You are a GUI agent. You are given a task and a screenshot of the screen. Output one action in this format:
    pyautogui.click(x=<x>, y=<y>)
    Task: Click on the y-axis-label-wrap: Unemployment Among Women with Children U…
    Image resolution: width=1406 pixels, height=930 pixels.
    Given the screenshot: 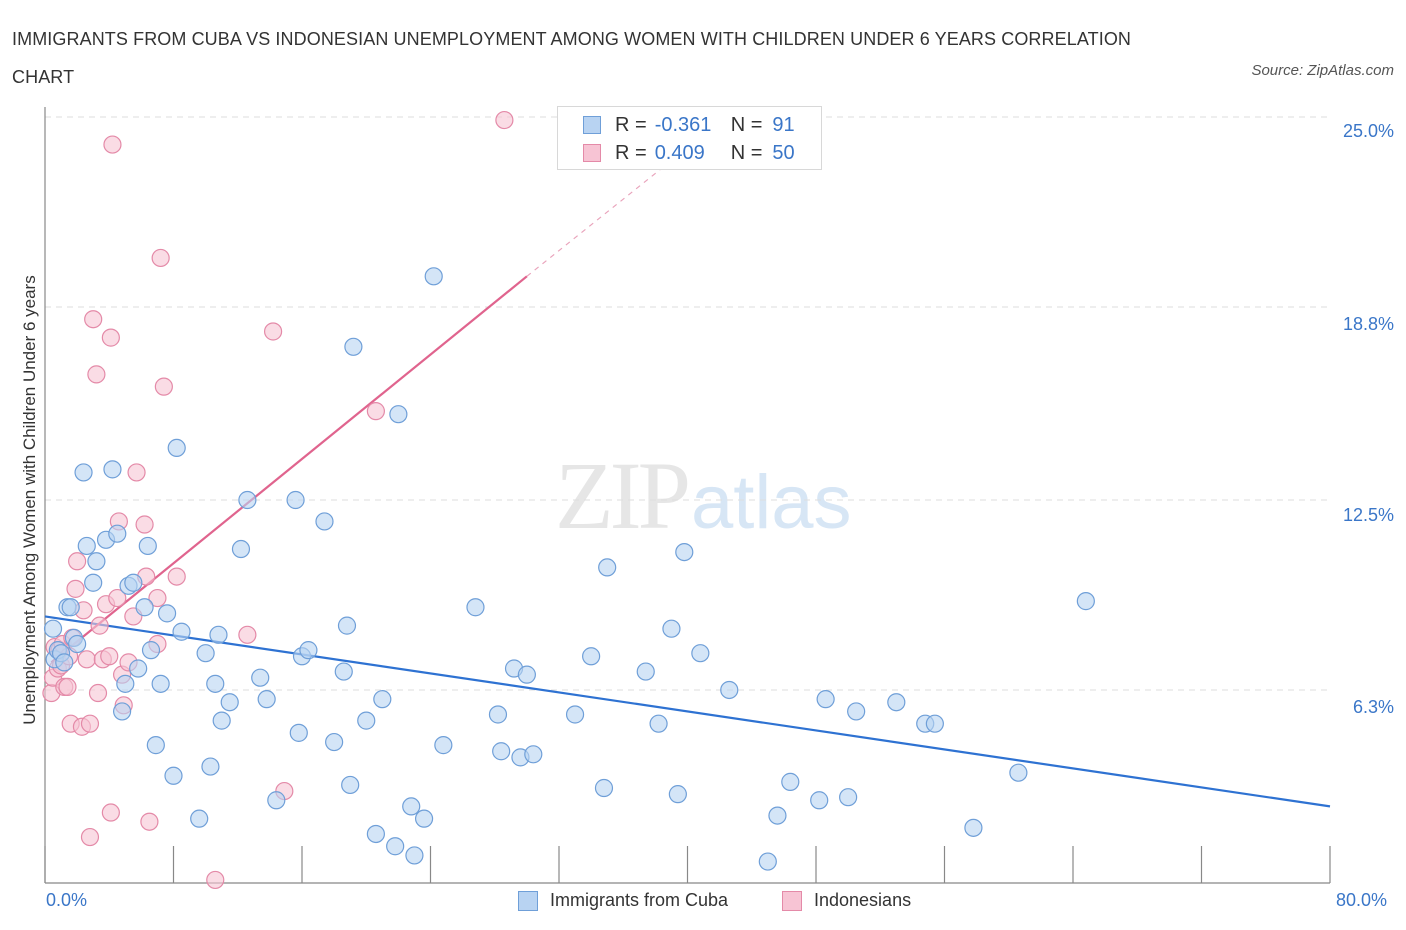 What is the action you would take?
    pyautogui.click(x=30, y=500)
    